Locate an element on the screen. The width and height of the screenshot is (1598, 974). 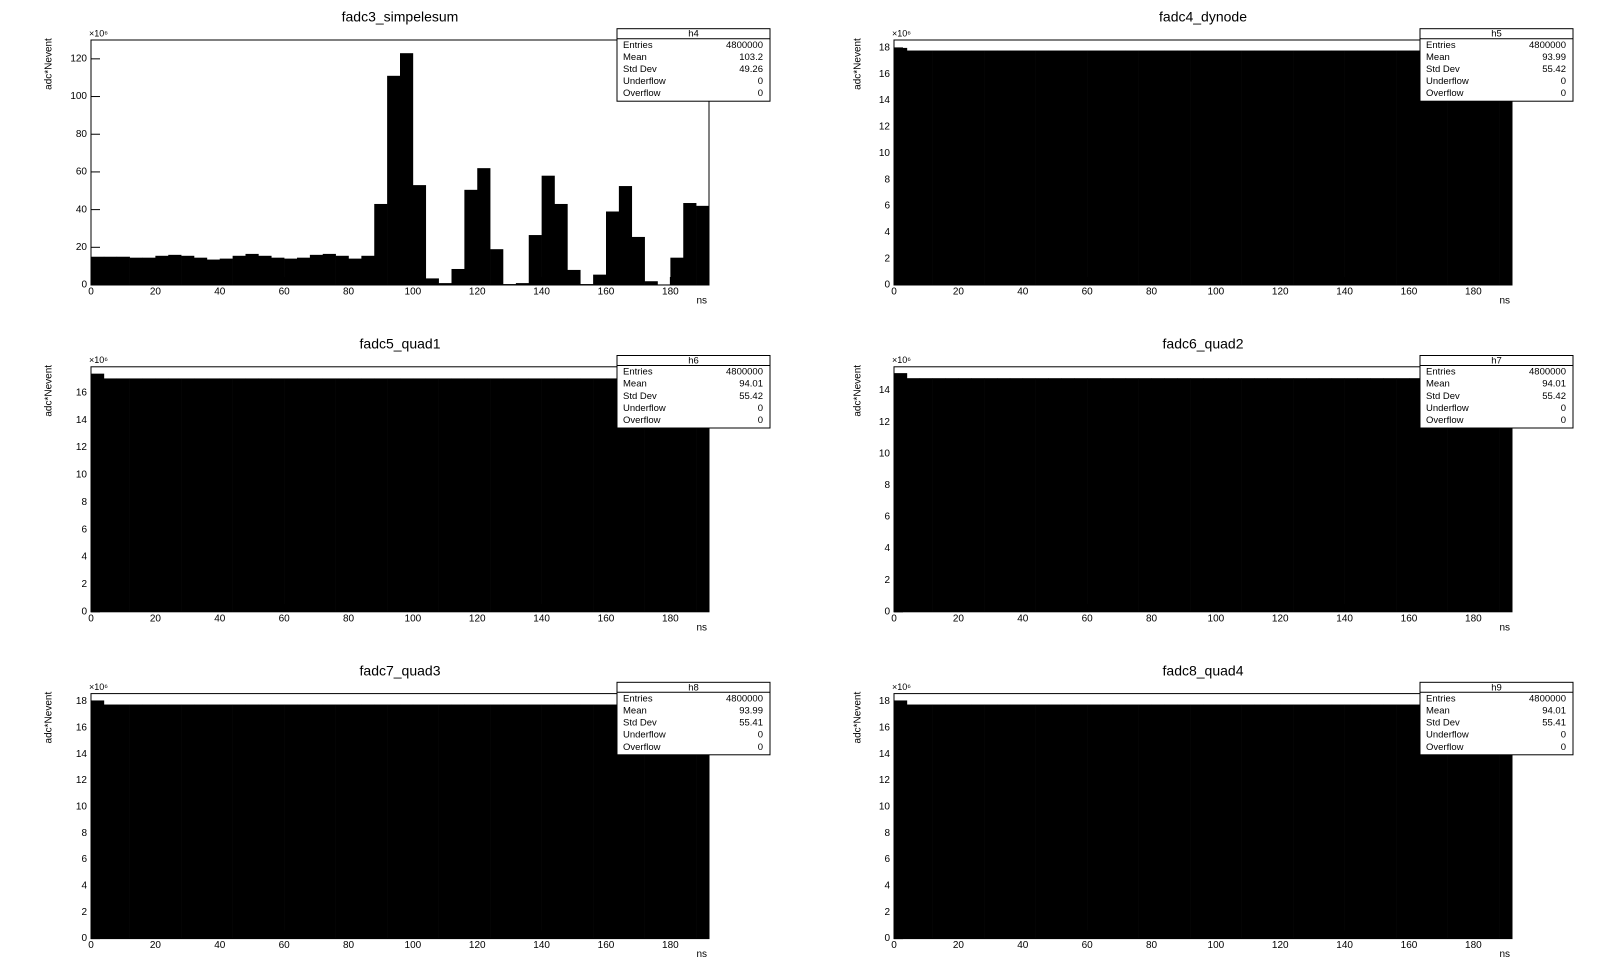
stats-value: 55.42 is located at coordinates (1554, 396).